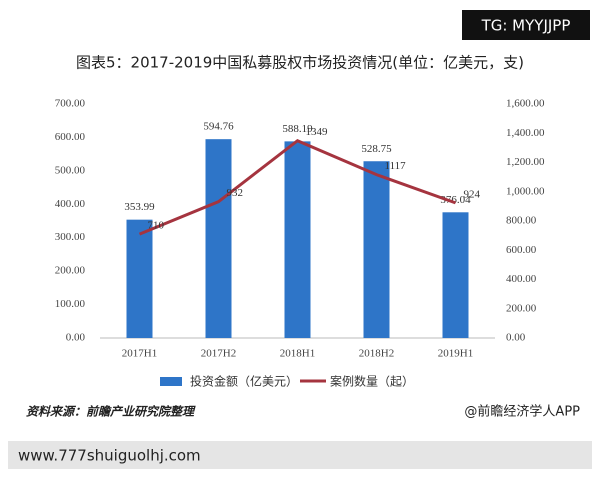 The image size is (600, 480). Describe the element at coordinates (244, 381) in the screenshot. I see `legend-label: 投资金额（亿美元）` at that location.